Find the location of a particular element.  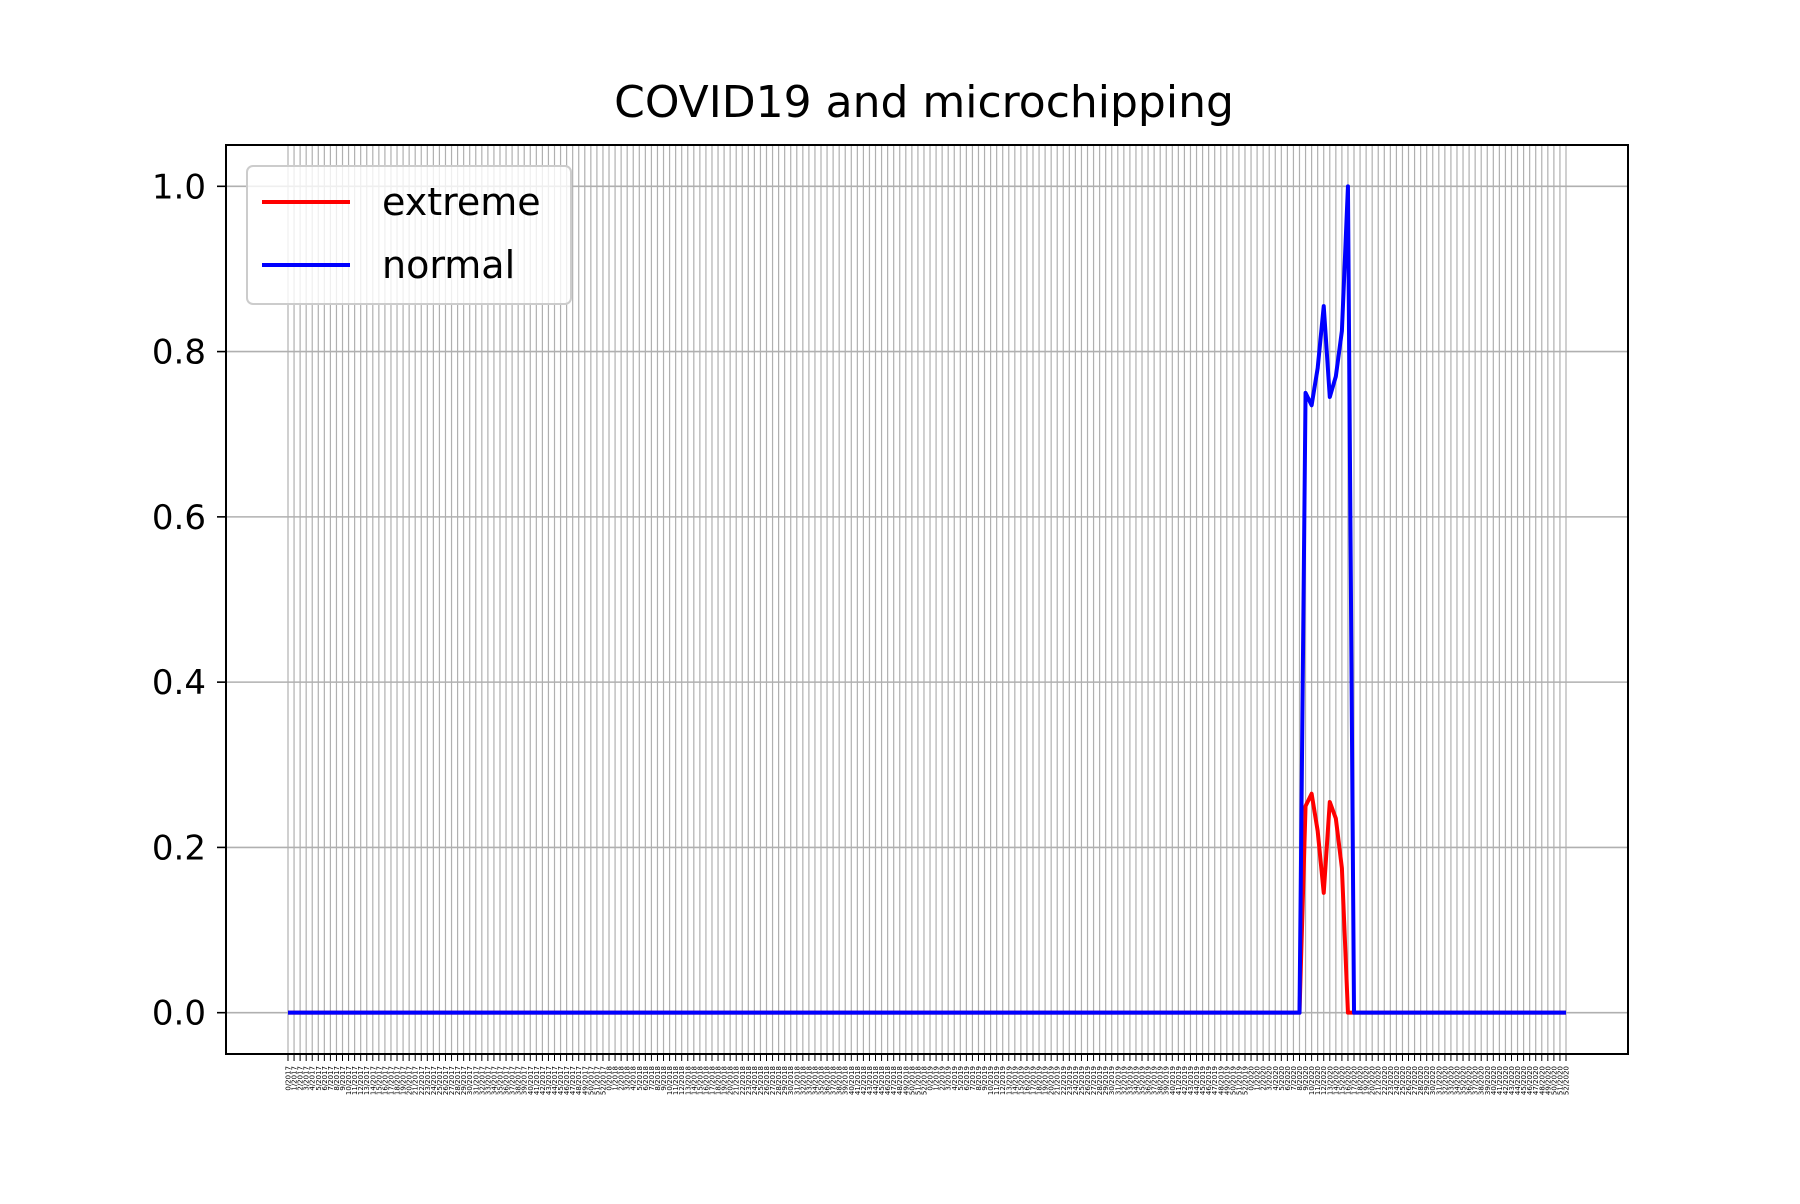

x-tick-label: 45/2020 is located at coordinates (1524, 1080).